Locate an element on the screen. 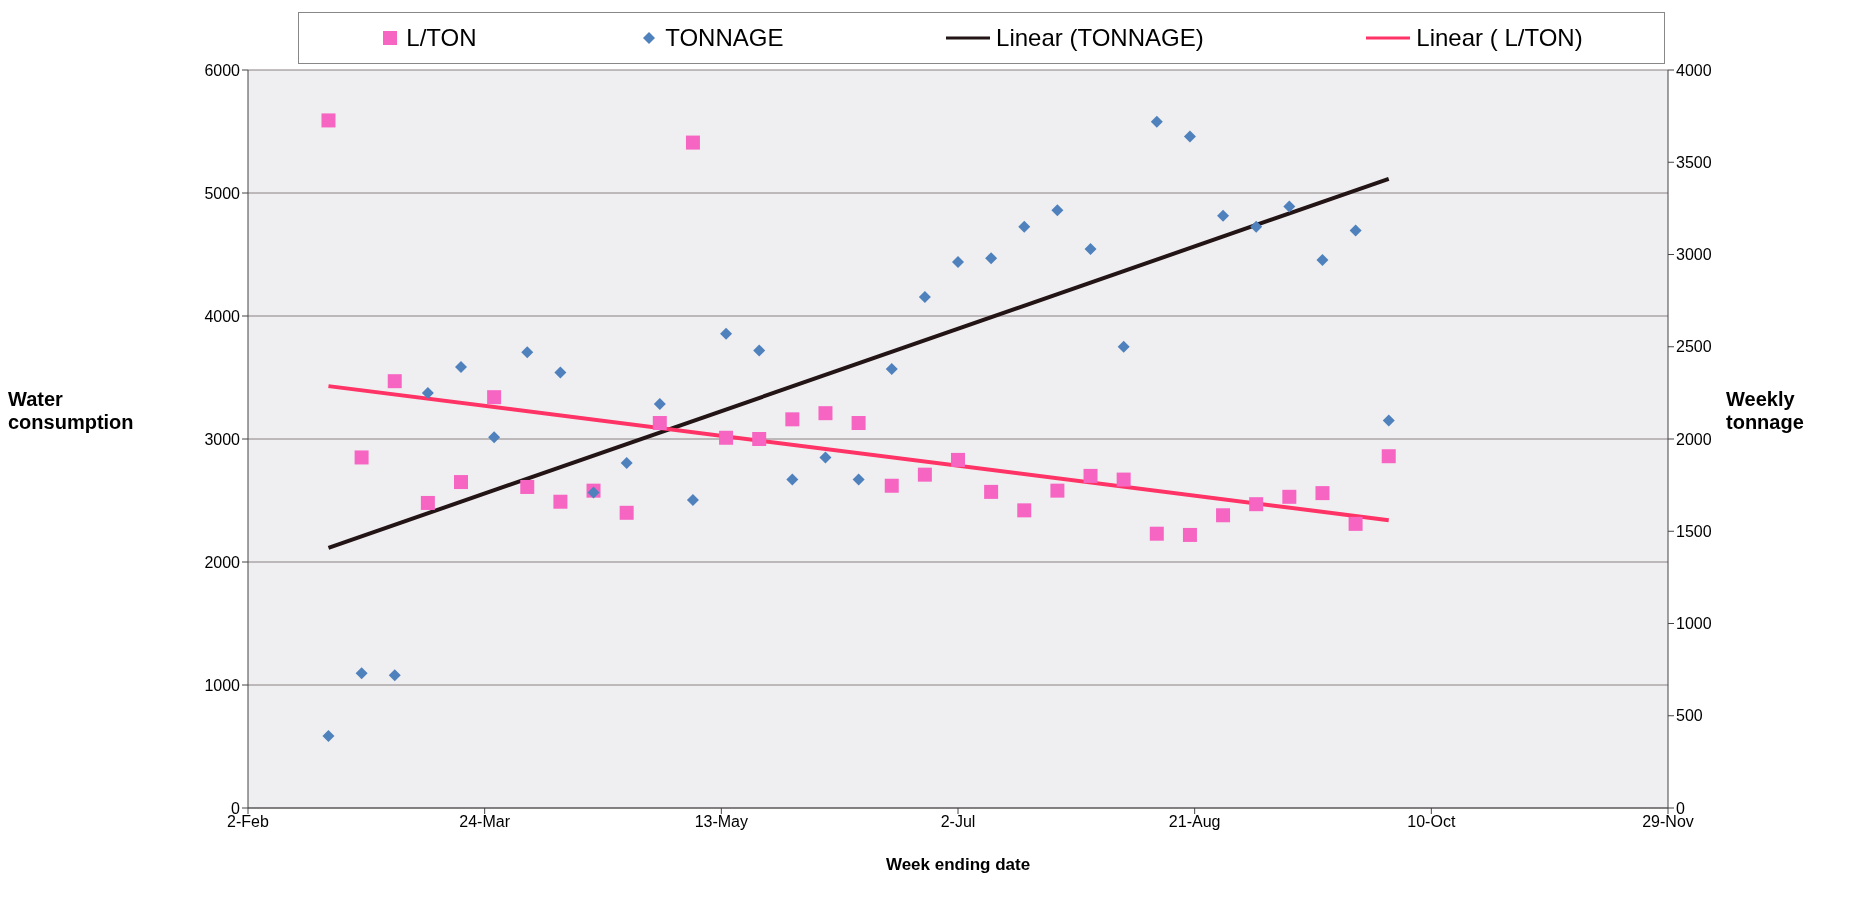 The image size is (1869, 911). y2-tick-label: 2000 is located at coordinates (1694, 439).